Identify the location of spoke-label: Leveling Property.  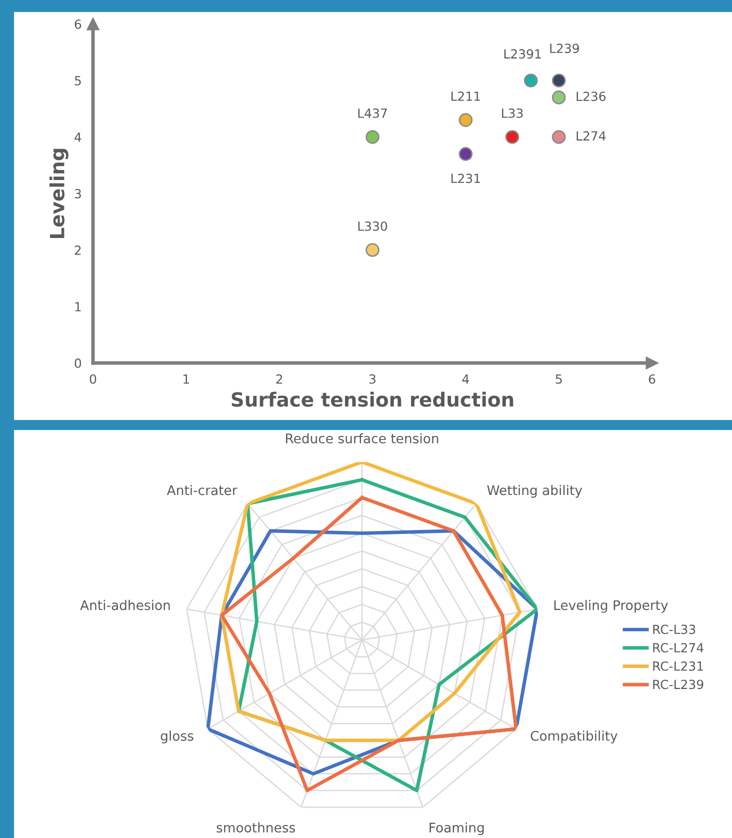
(611, 606).